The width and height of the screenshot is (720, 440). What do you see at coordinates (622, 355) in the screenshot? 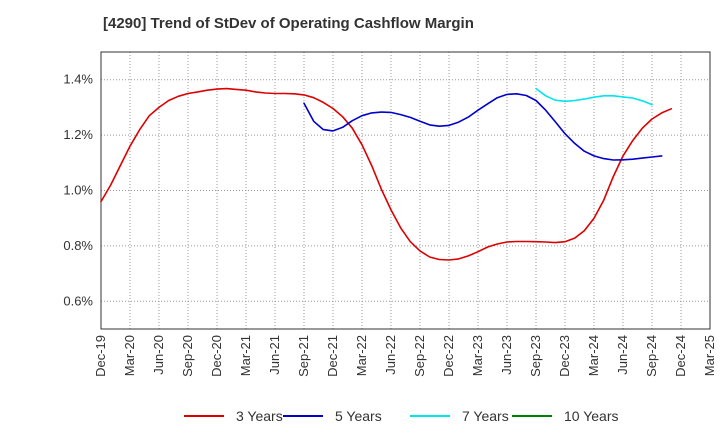
I see `x-tick-label: Jun-24` at bounding box center [622, 355].